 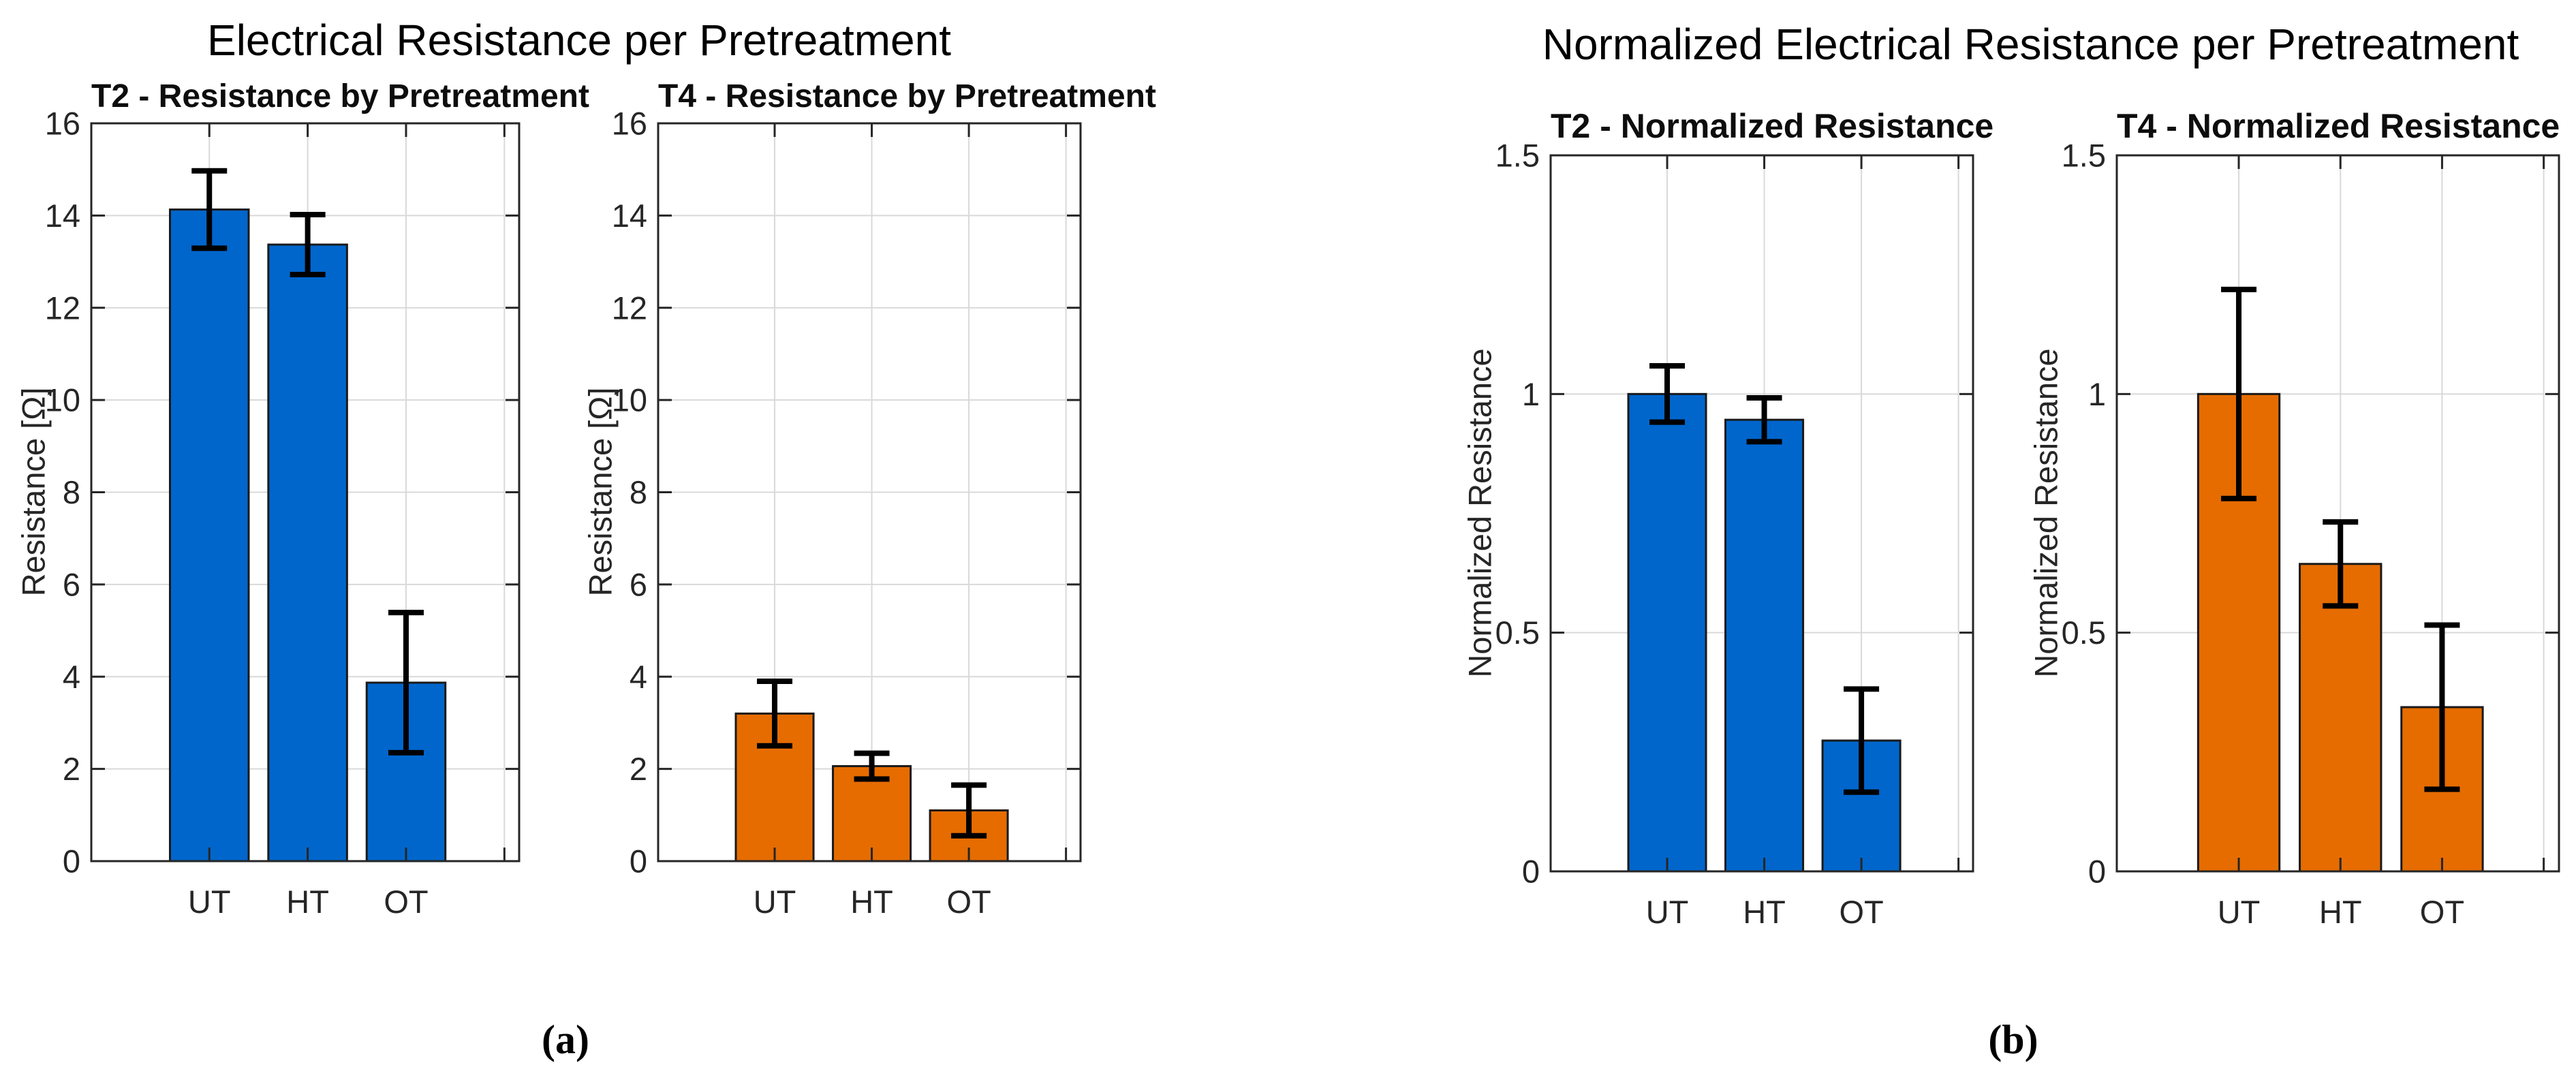 I want to click on subplot-t4-resistance: 0 2 4 6 8 10 12 14 16 UT HT OT, so click(x=847, y=513).